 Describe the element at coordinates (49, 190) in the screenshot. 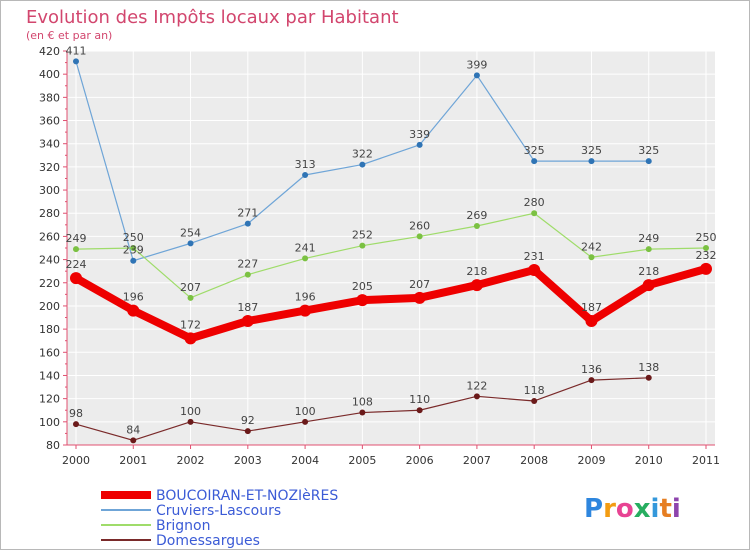

I see `y-tick-label: 300` at that location.